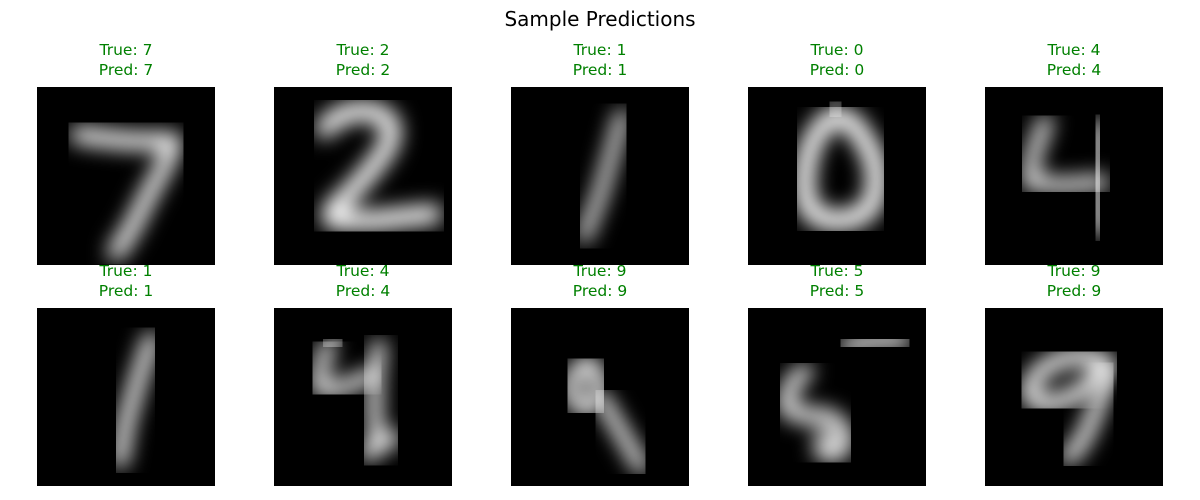 Image resolution: width=1200 pixels, height=500 pixels. Describe the element at coordinates (126, 281) in the screenshot. I see `sample-6-title: True: 1 Pred: 1` at that location.